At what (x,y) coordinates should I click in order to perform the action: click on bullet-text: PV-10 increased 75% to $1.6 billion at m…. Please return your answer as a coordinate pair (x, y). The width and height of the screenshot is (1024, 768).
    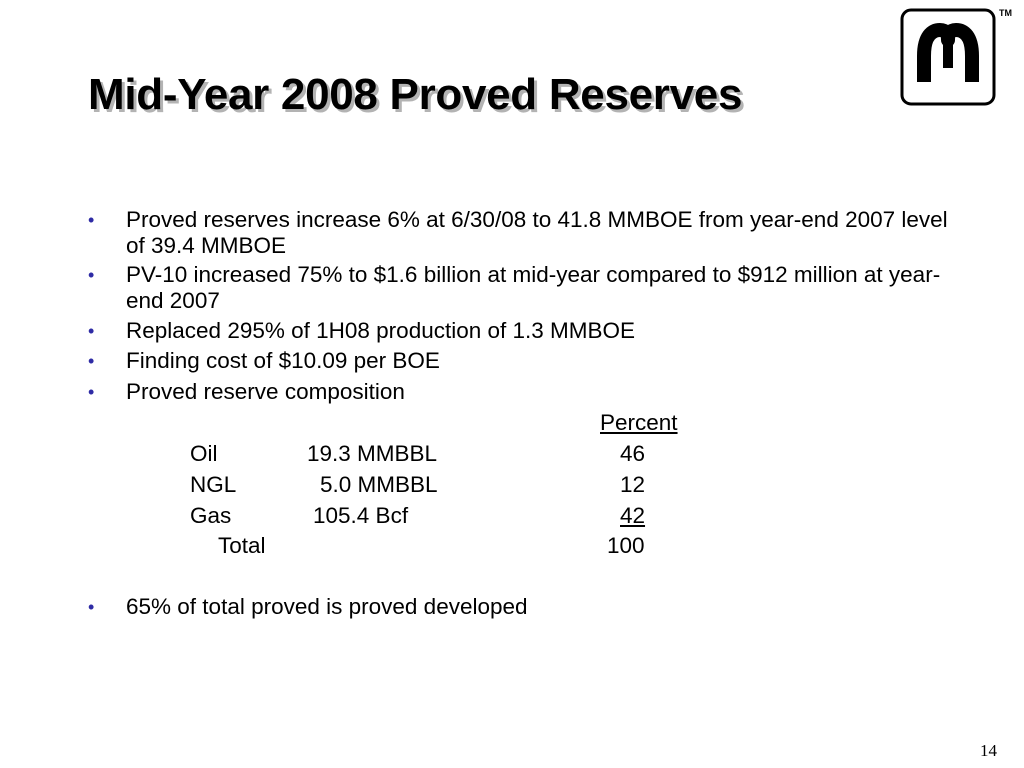
    Looking at the image, I should click on (533, 287).